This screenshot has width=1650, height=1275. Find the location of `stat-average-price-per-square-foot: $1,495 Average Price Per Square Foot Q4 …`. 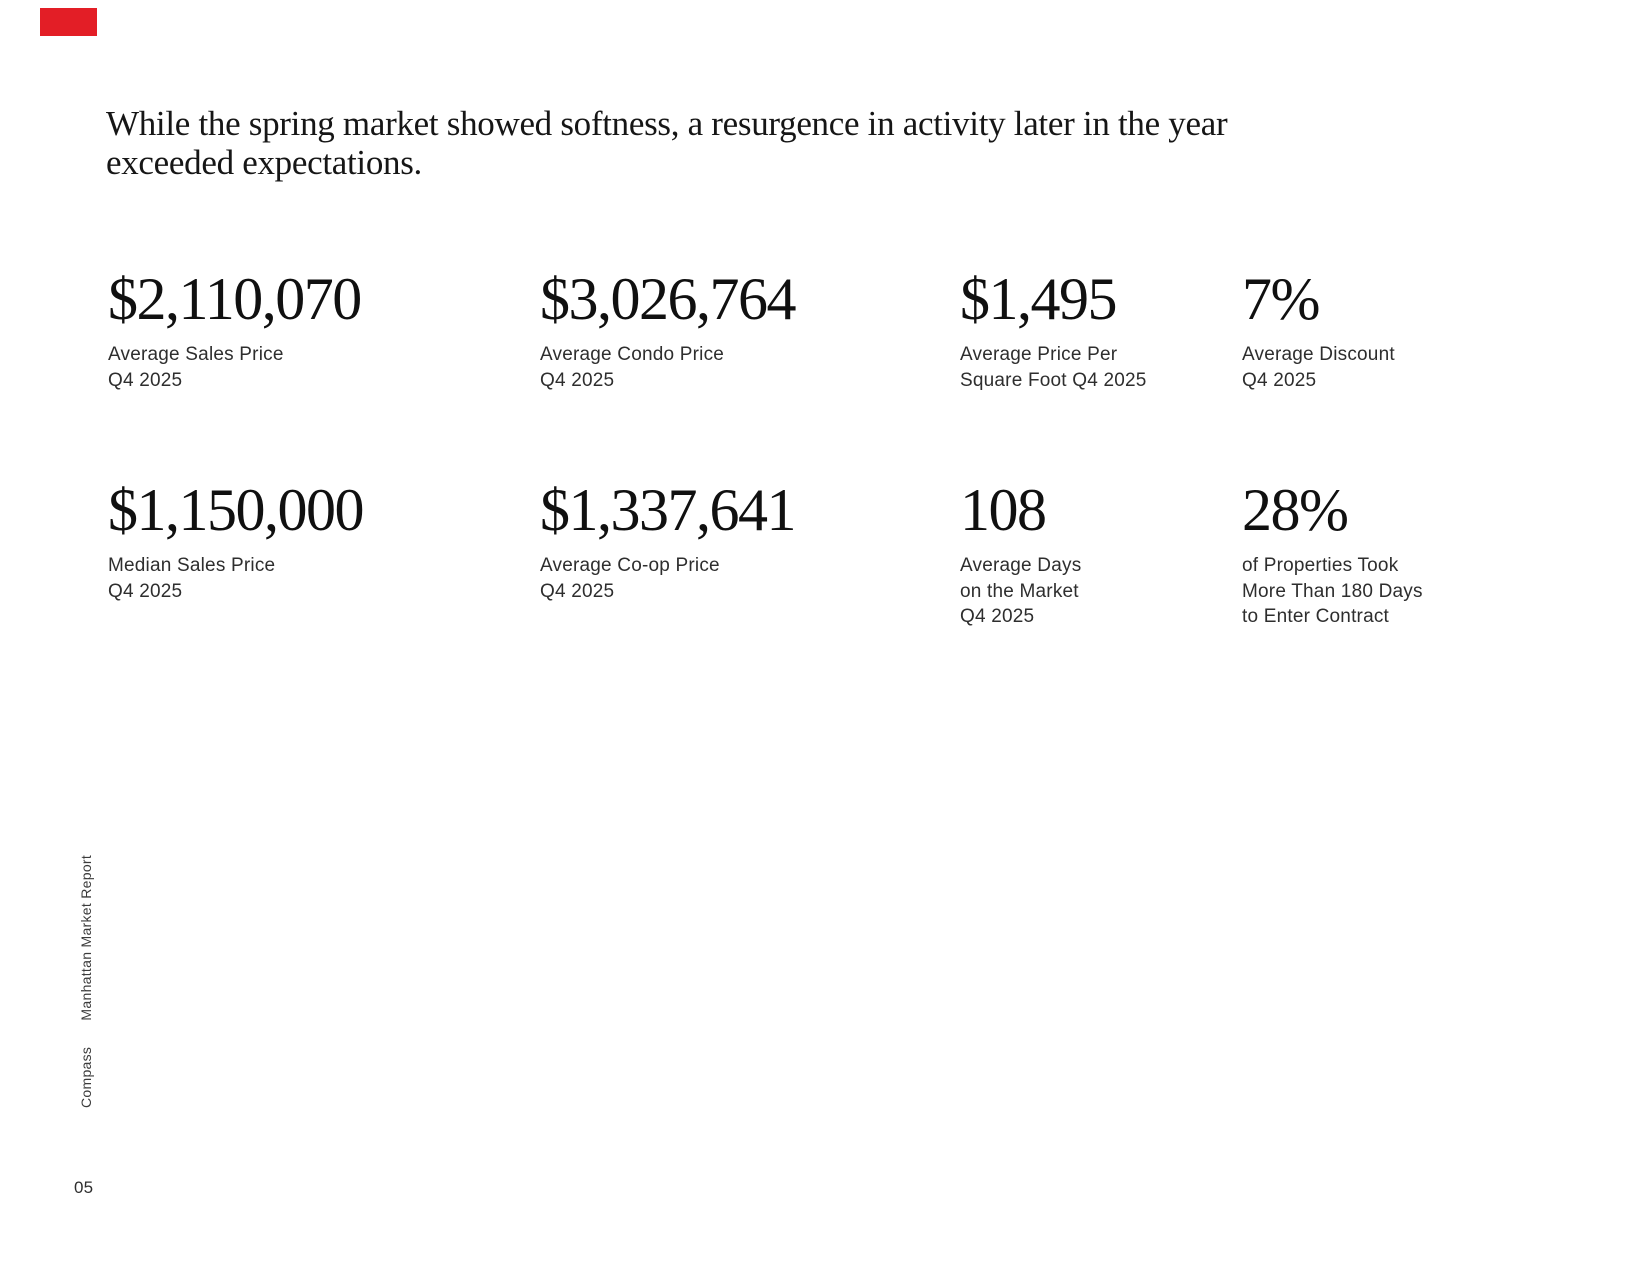

stat-average-price-per-square-foot: $1,495 Average Price Per Square Foot Q4 … is located at coordinates (1053, 330).